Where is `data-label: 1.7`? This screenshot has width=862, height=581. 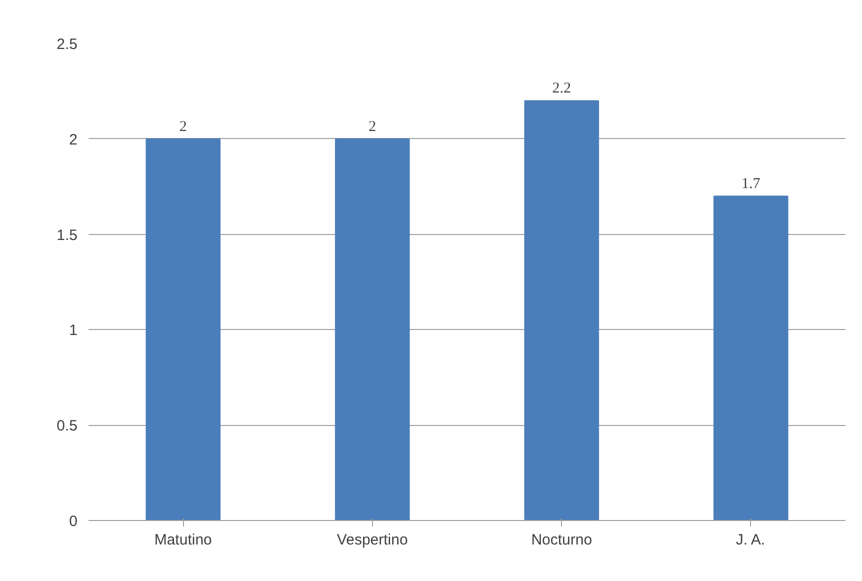
data-label: 1.7 is located at coordinates (751, 184).